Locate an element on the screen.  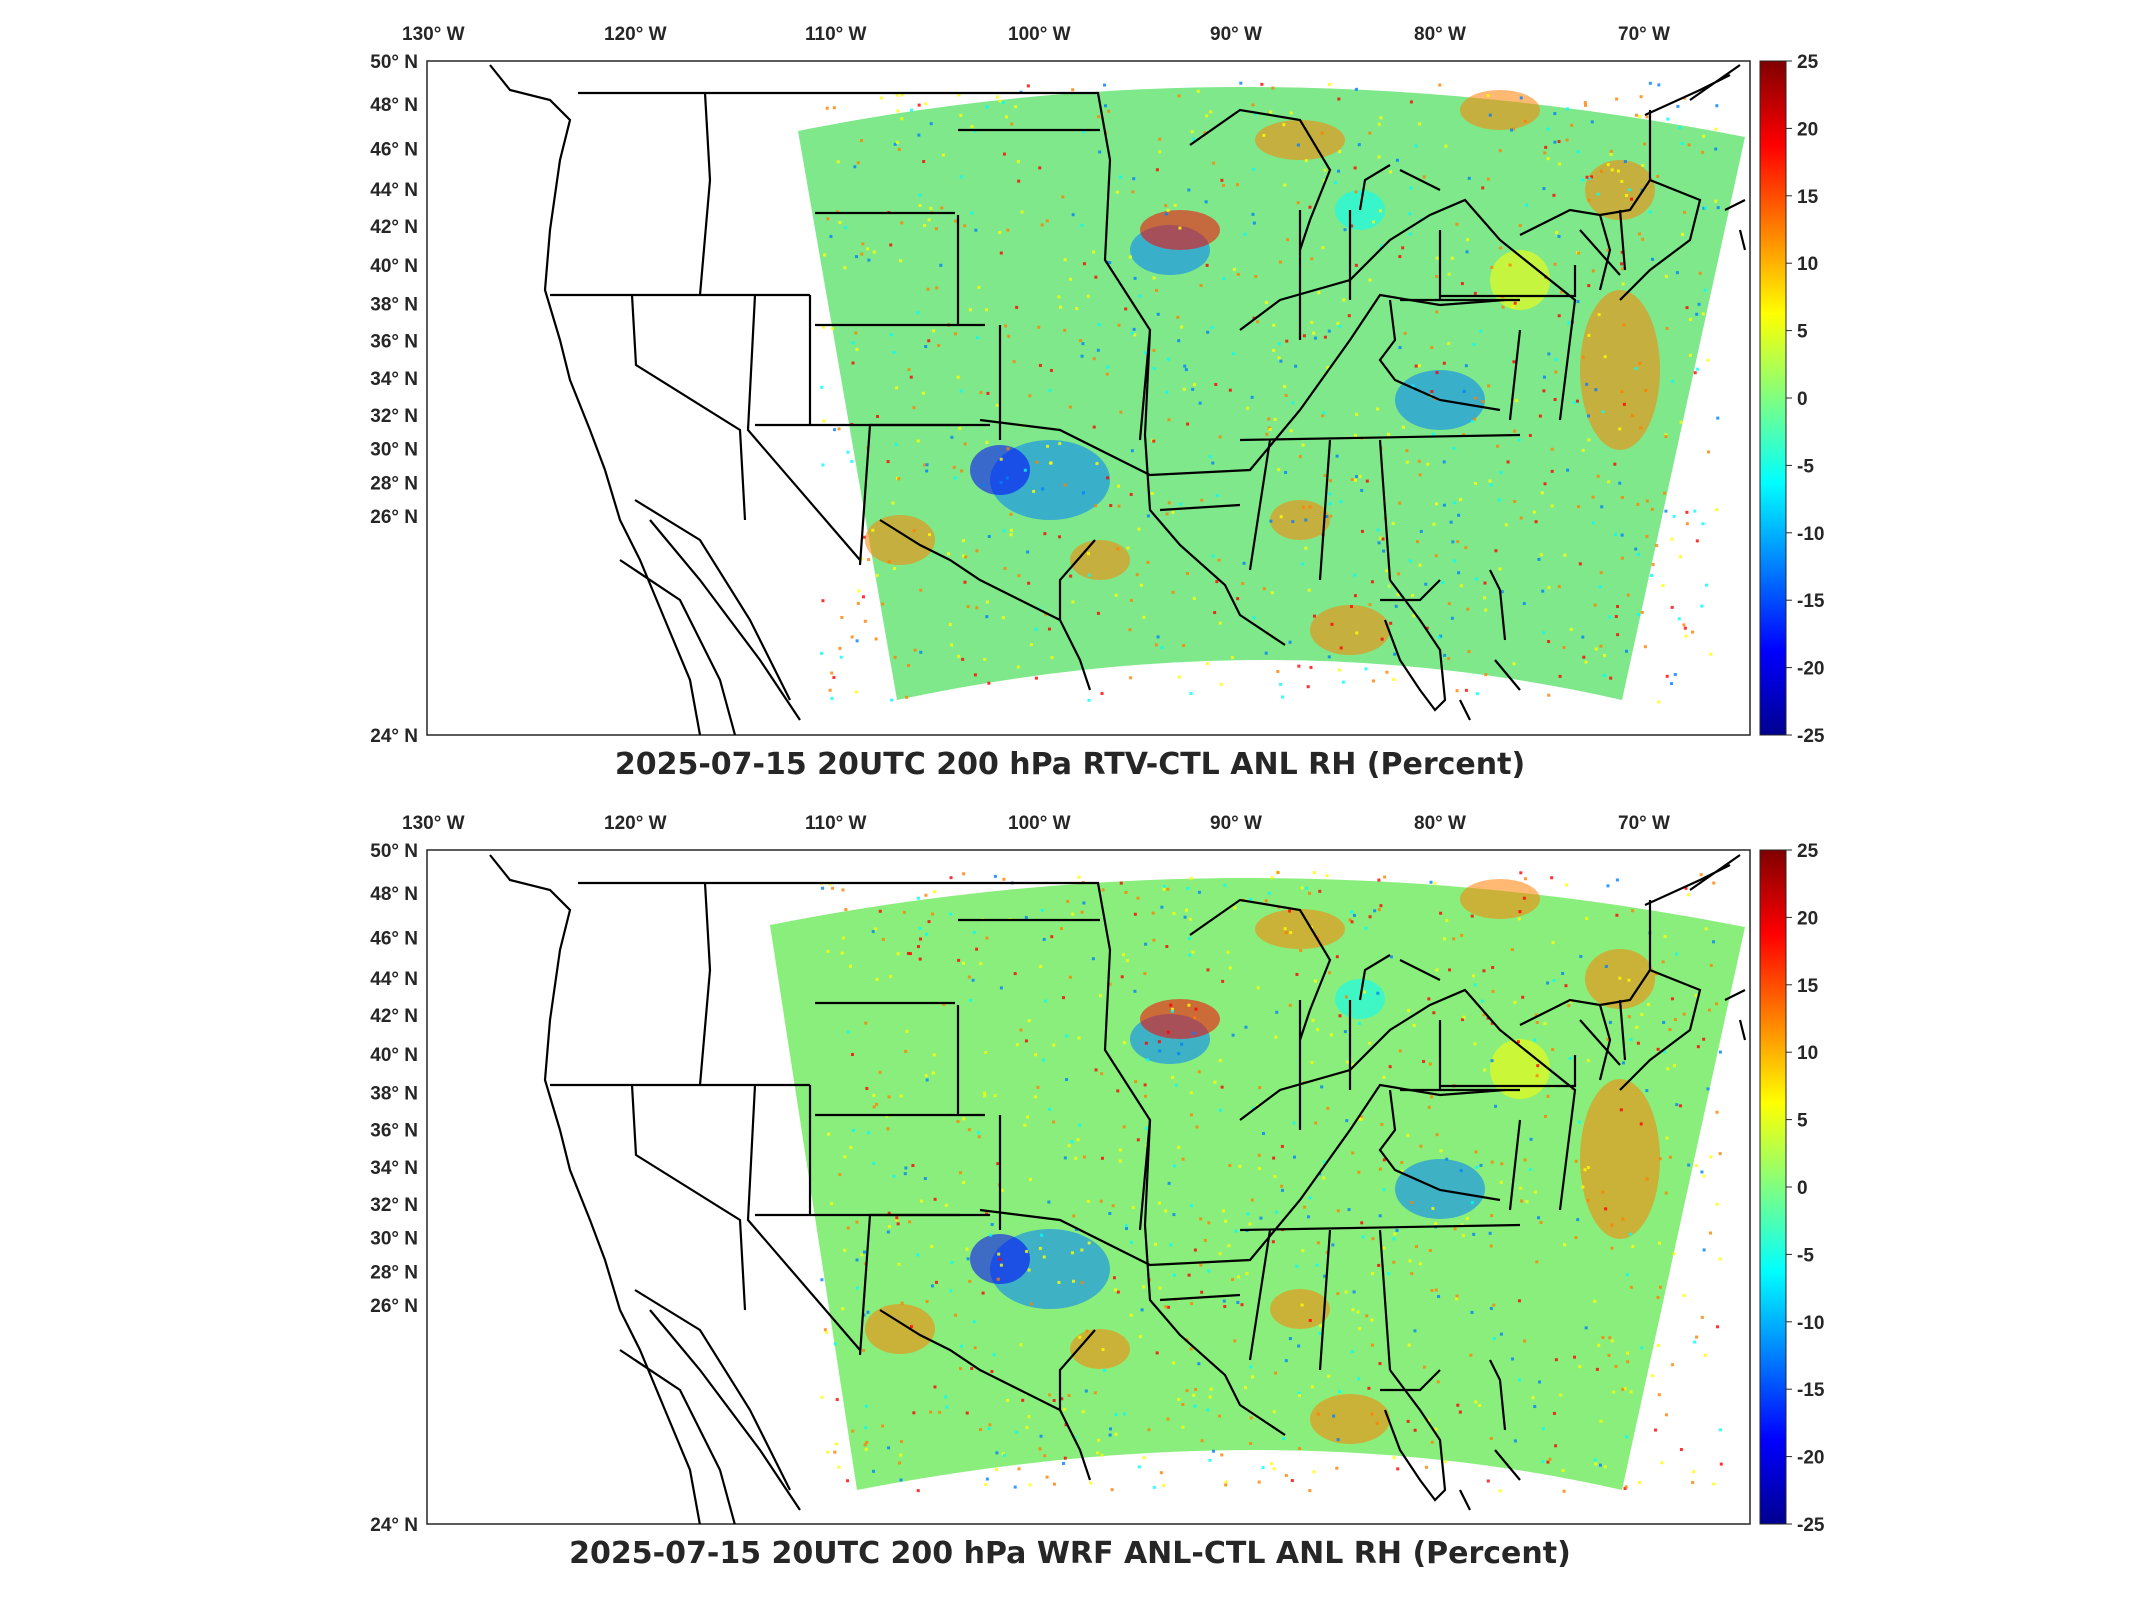
latitude-tick-label: 44° N is located at coordinates (394, 979).